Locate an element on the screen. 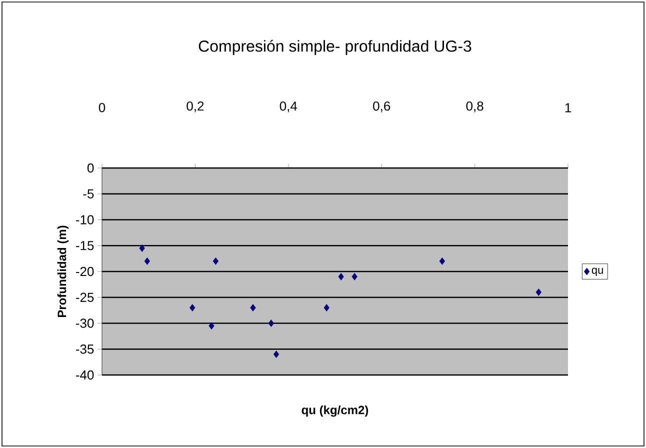 The height and width of the screenshot is (448, 646). x-tick-label: 0 is located at coordinates (102, 107).